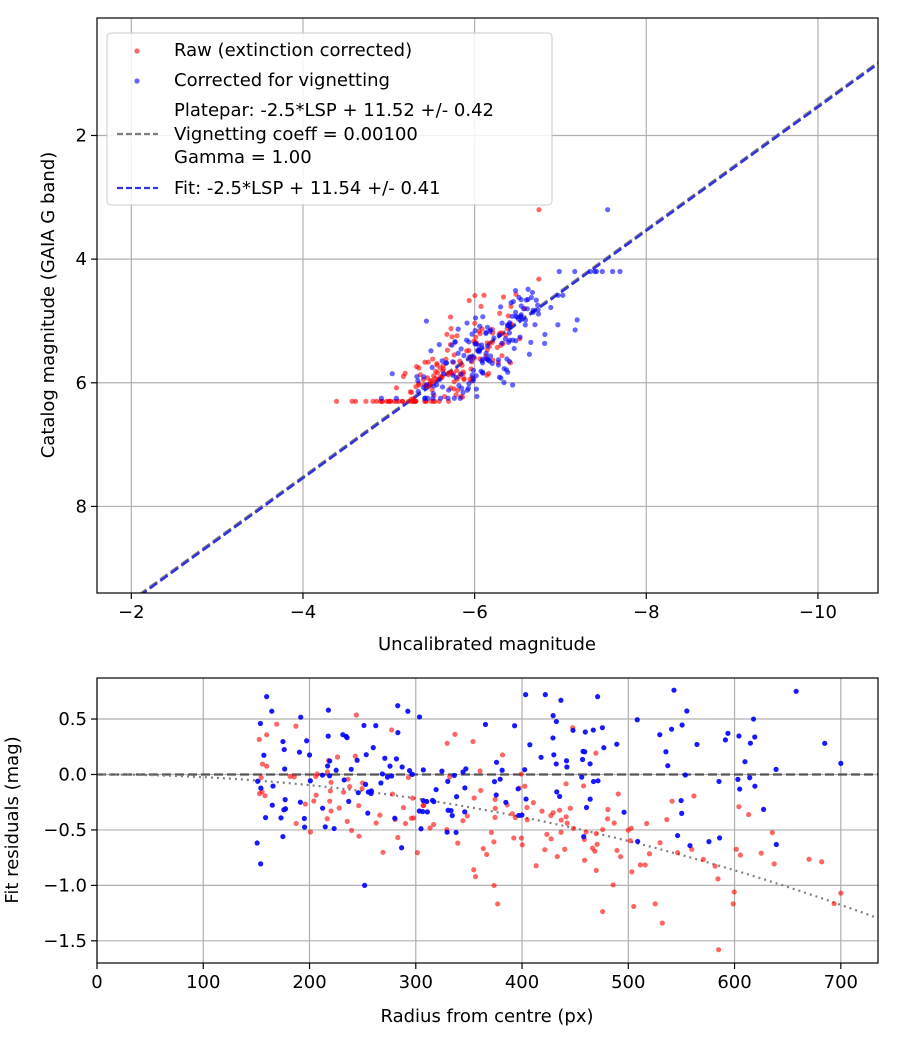 The image size is (900, 1050). What do you see at coordinates (81, 506) in the screenshot?
I see `top-y-tick-label: 8` at bounding box center [81, 506].